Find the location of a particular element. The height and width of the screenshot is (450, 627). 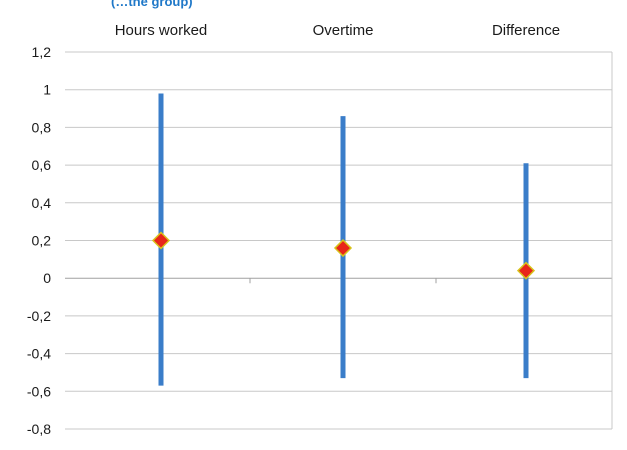

y-tick-label: -0,8 is located at coordinates (39, 429).